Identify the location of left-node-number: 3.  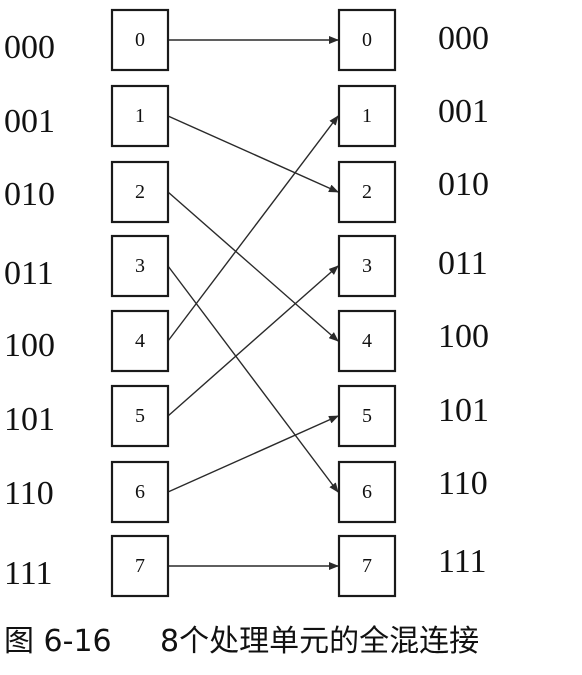
(140, 266).